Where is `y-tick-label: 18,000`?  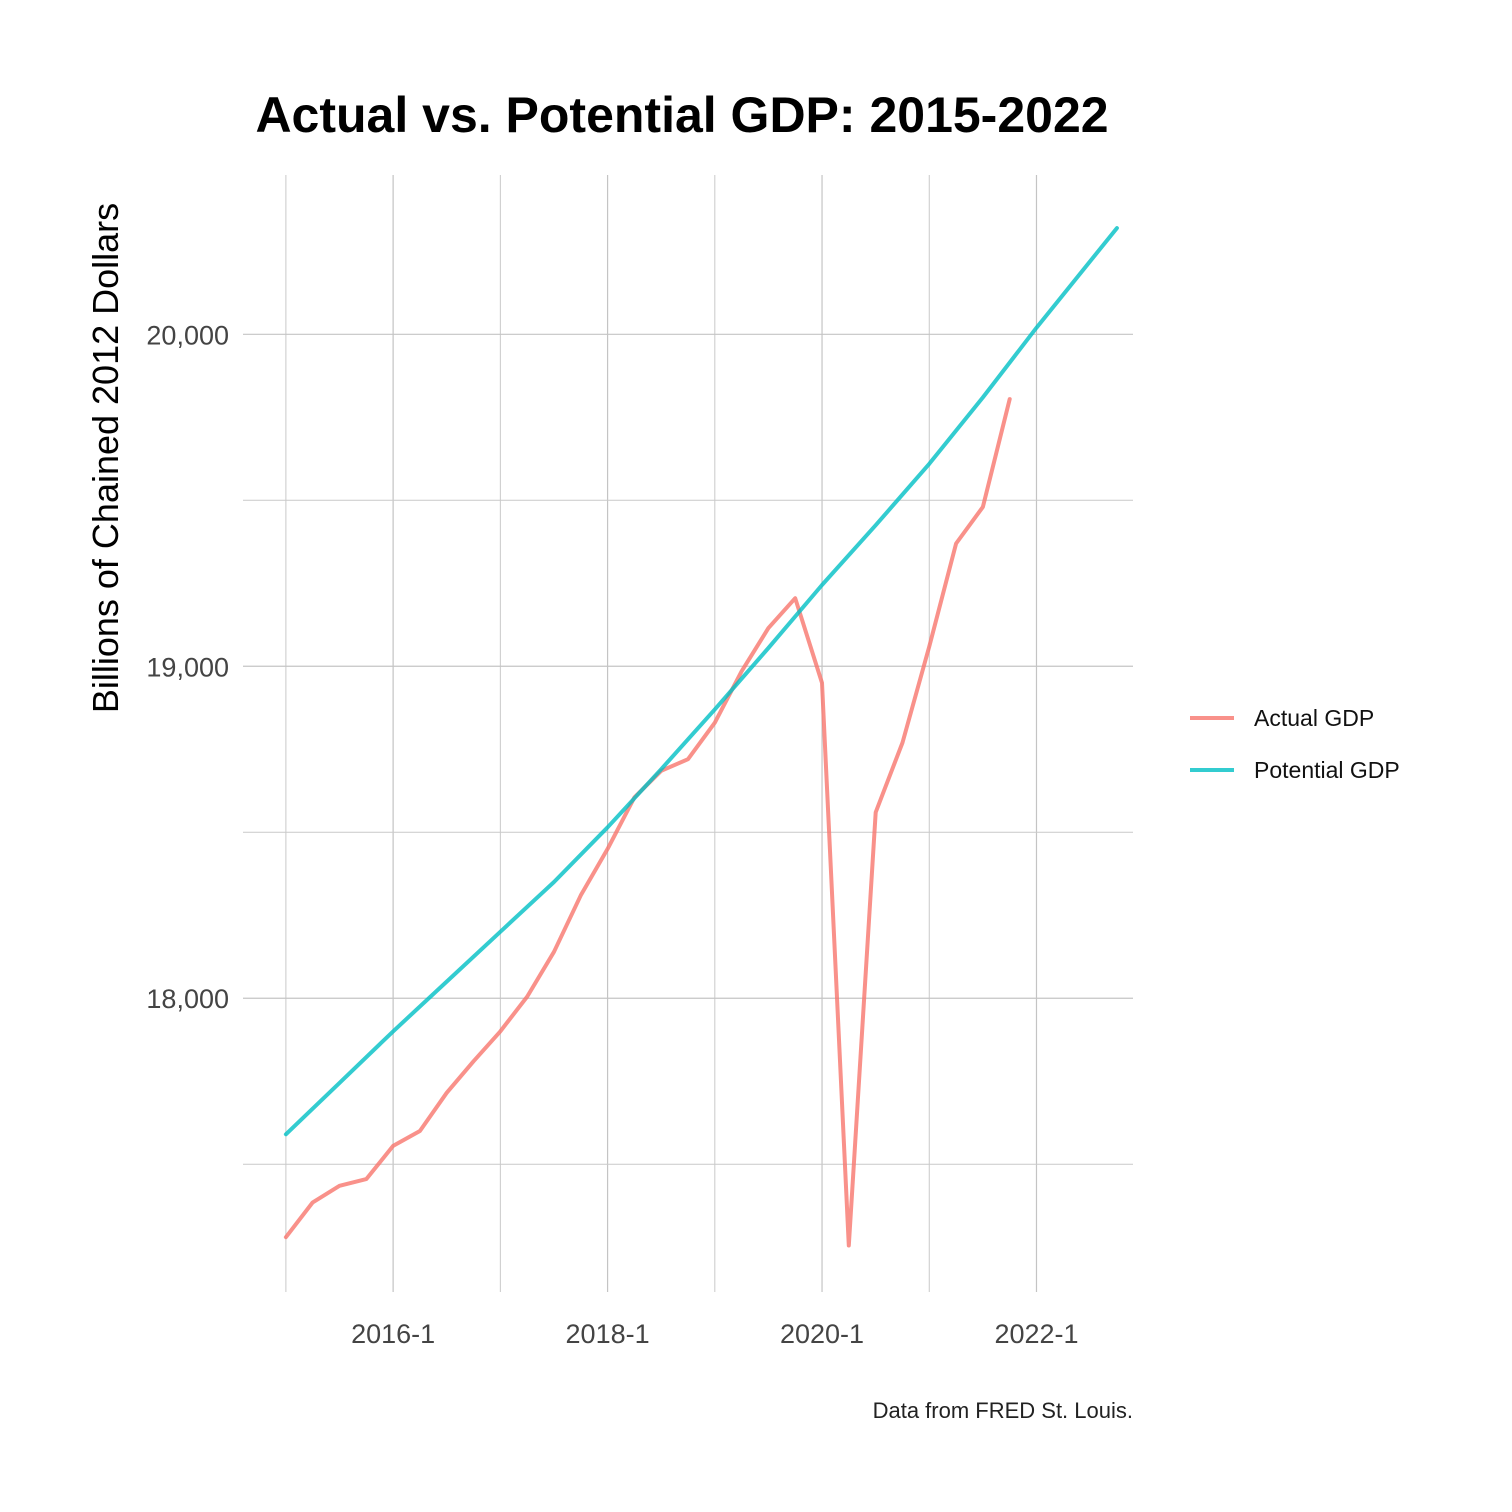
y-tick-label: 18,000 is located at coordinates (187, 999).